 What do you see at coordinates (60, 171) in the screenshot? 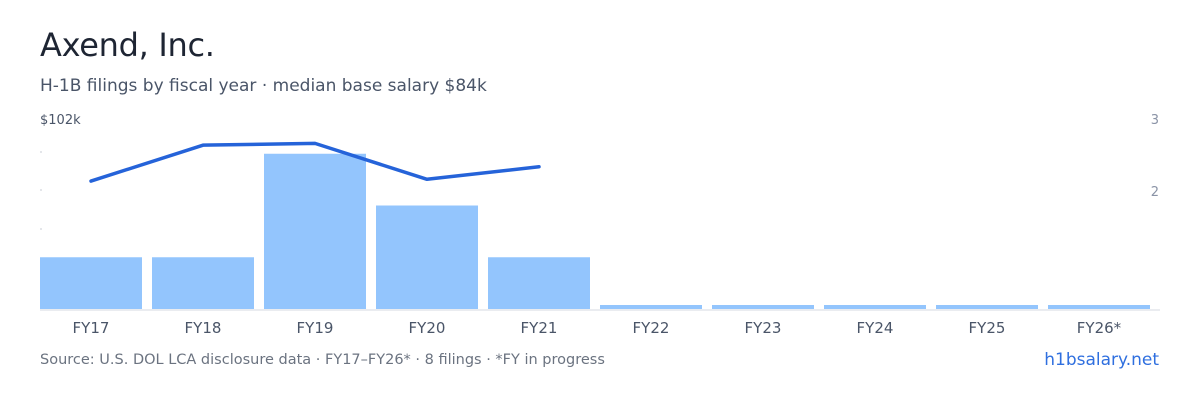
I see `left-axis: $102k` at bounding box center [60, 171].